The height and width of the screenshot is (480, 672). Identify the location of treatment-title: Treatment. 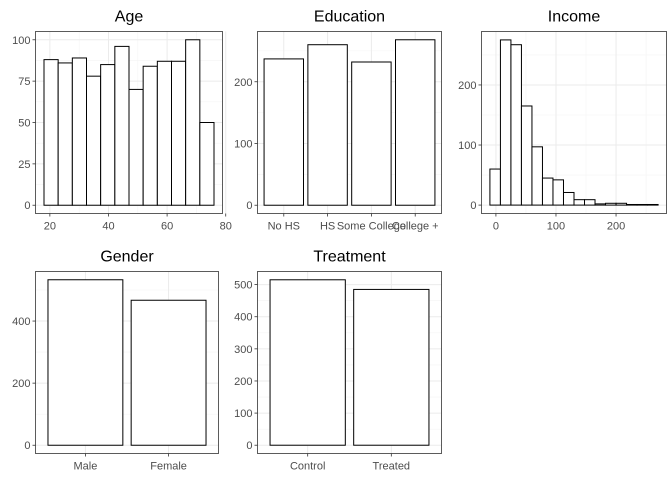
(349, 257).